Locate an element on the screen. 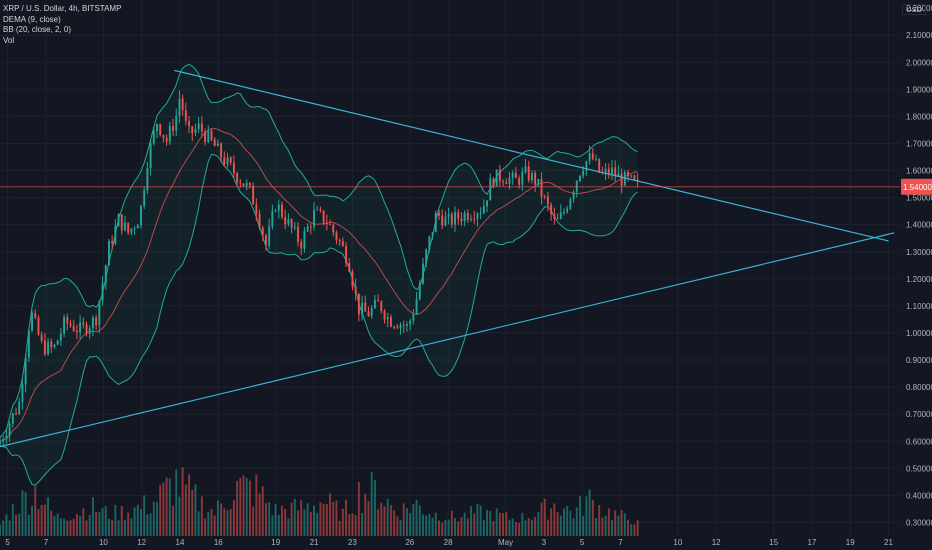 Image resolution: width=932 pixels, height=550 pixels. x-tick-label: 17 is located at coordinates (811, 542).